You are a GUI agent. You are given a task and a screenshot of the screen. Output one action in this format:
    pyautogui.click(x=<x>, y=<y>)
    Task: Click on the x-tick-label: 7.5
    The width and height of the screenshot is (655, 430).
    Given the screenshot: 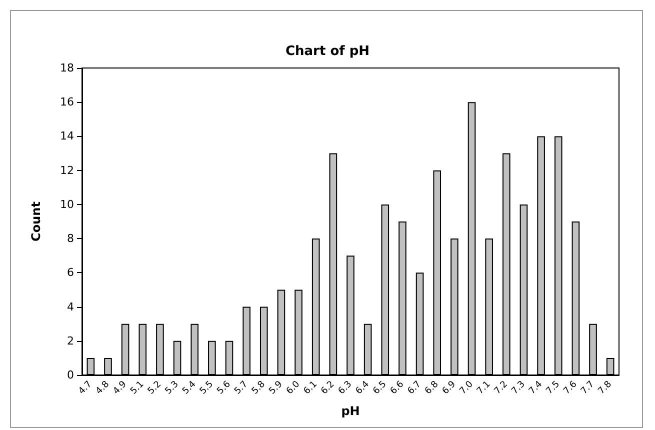 What is the action you would take?
    pyautogui.click(x=553, y=388)
    